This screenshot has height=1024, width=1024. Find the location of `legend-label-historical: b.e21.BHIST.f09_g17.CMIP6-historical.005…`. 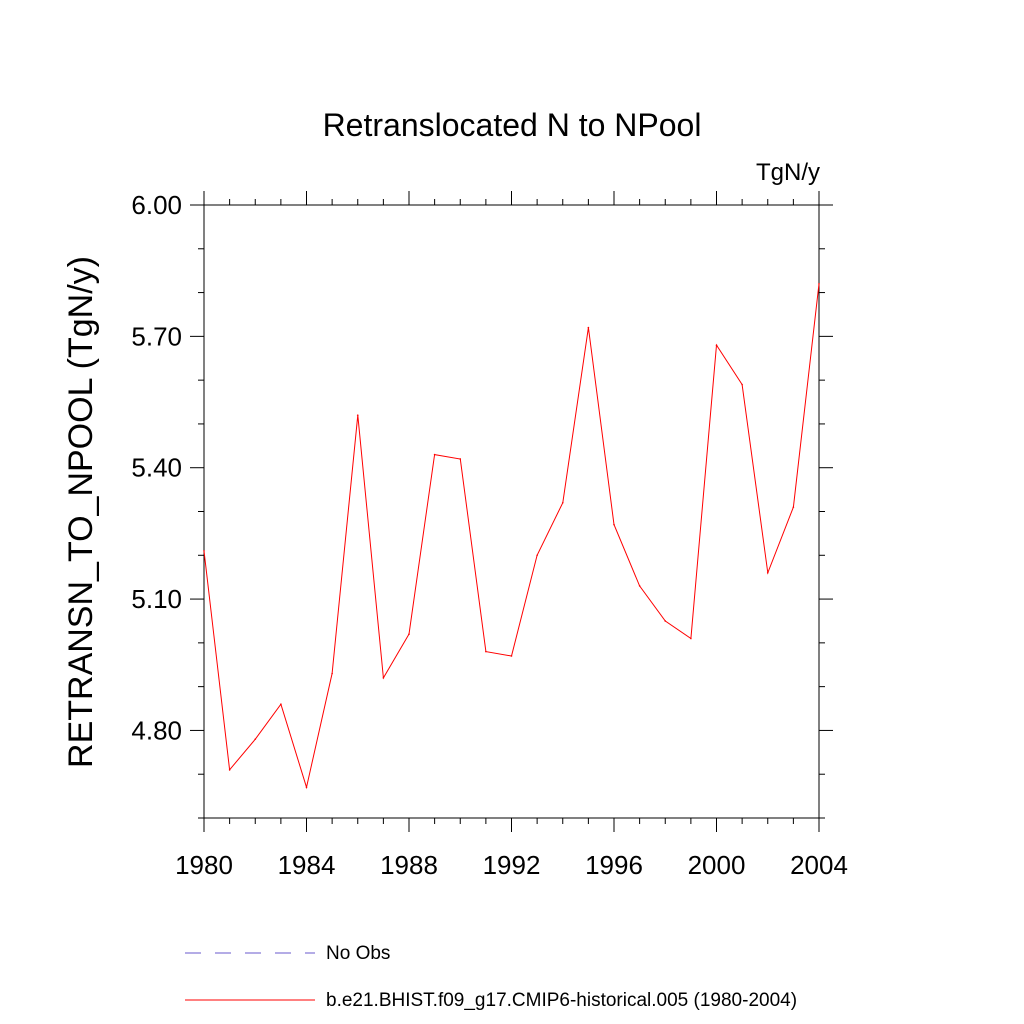

legend-label-historical: b.e21.BHIST.f09_g17.CMIP6-historical.005… is located at coordinates (561, 1000).